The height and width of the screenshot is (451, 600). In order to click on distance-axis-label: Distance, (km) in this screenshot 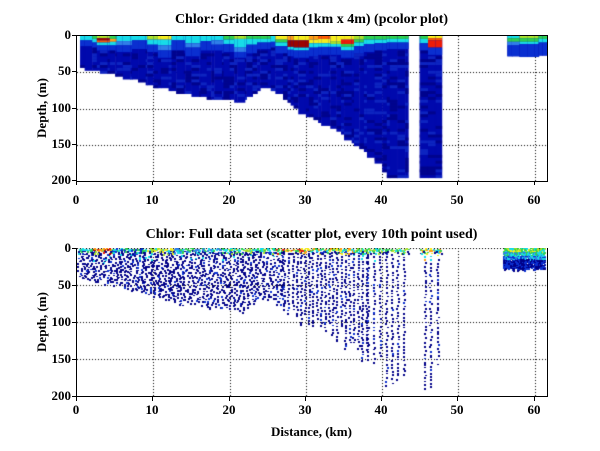, I will do `click(311, 431)`.